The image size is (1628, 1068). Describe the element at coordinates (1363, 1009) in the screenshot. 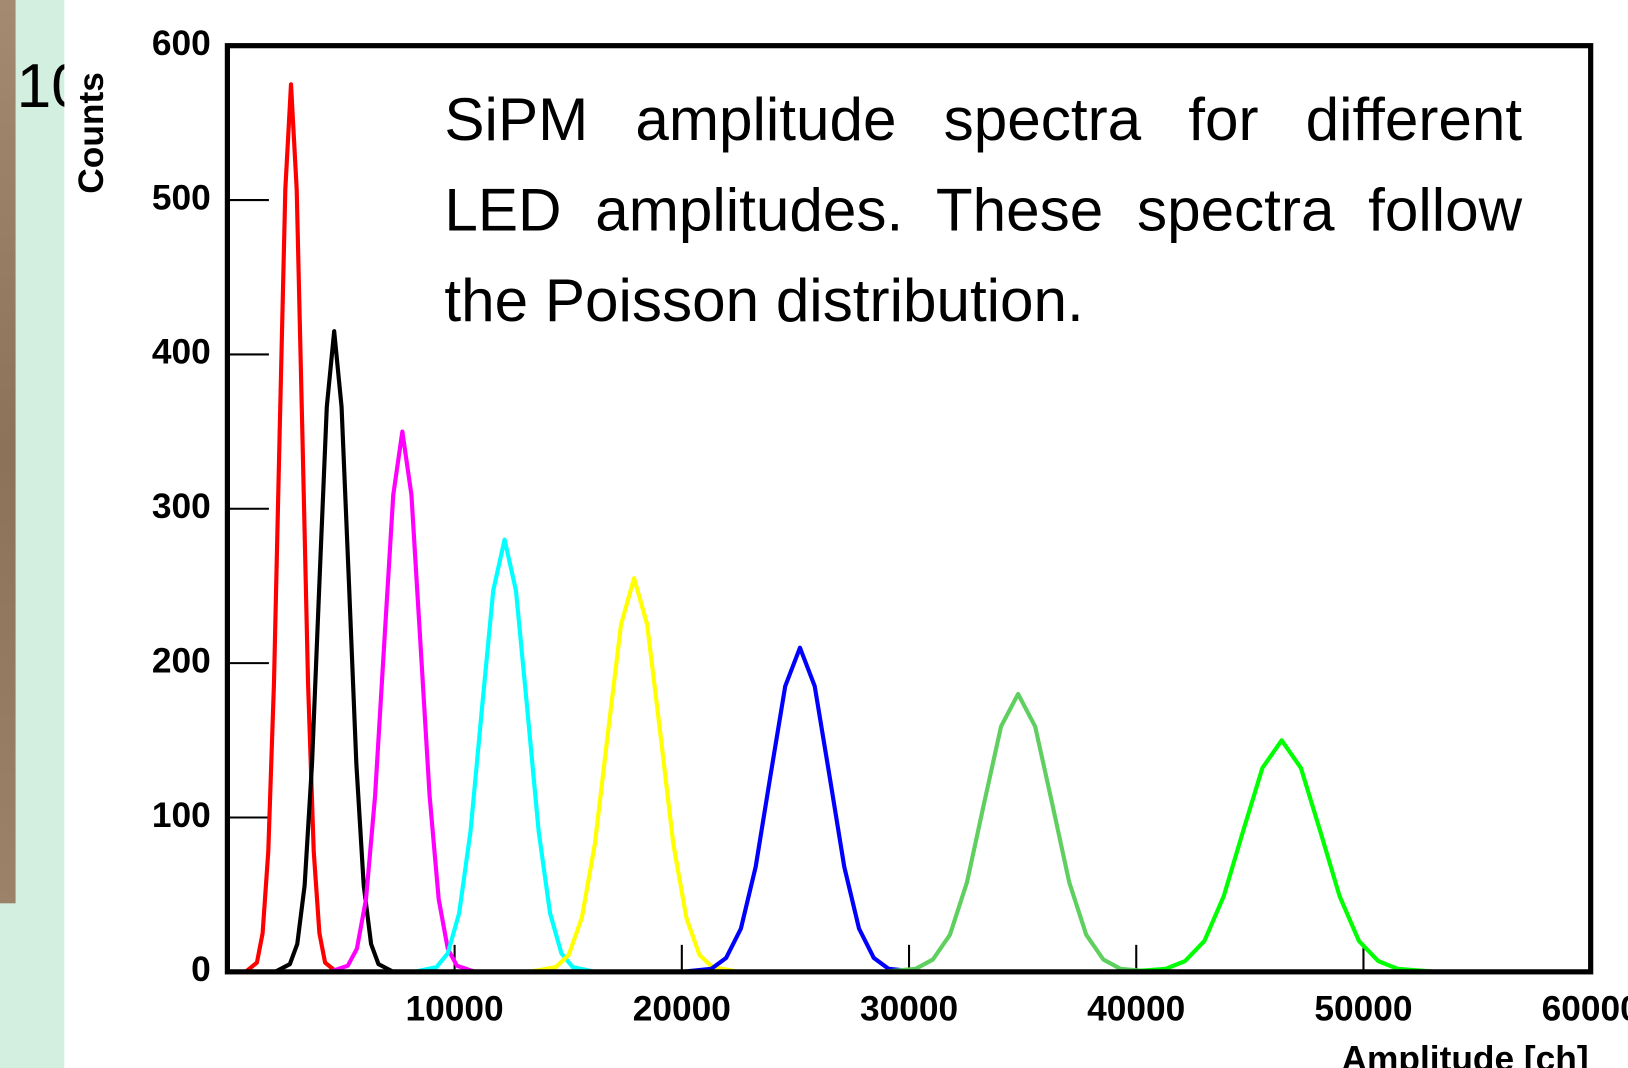

I see `x-tick-label: 50000` at that location.